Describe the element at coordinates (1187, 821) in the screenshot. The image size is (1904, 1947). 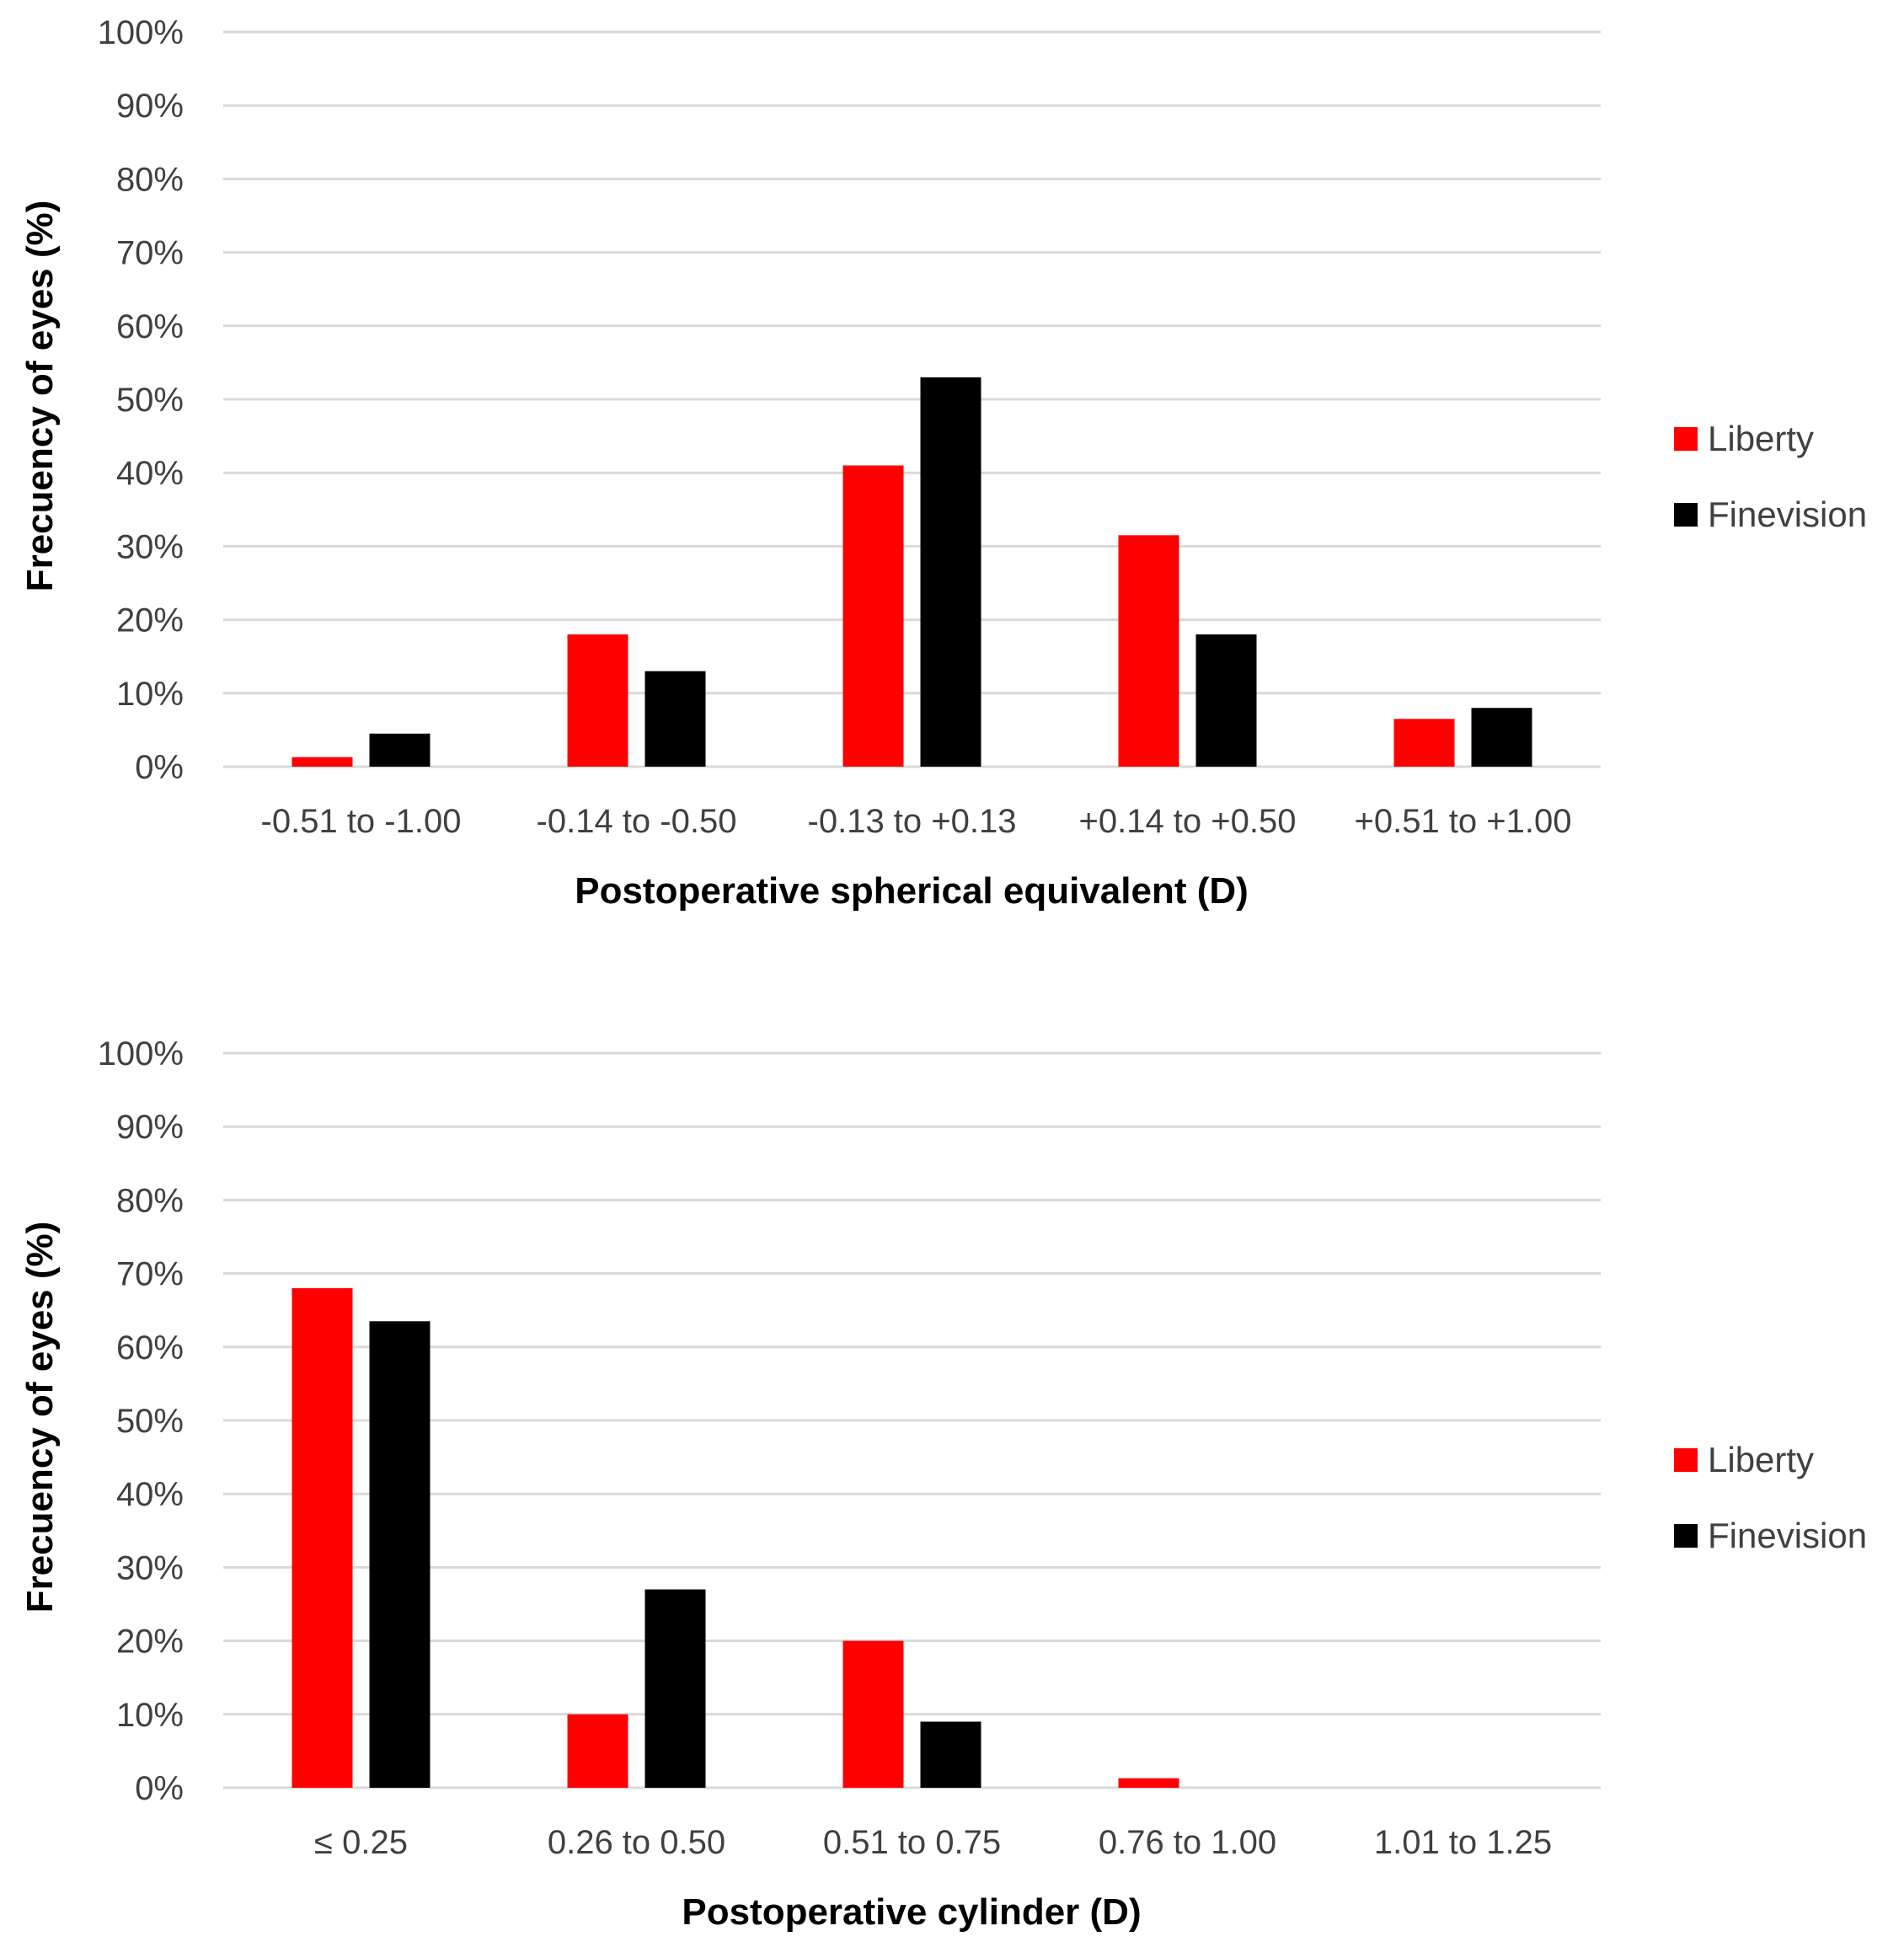
I see `x-category-label: +0.14 to +0.50` at that location.